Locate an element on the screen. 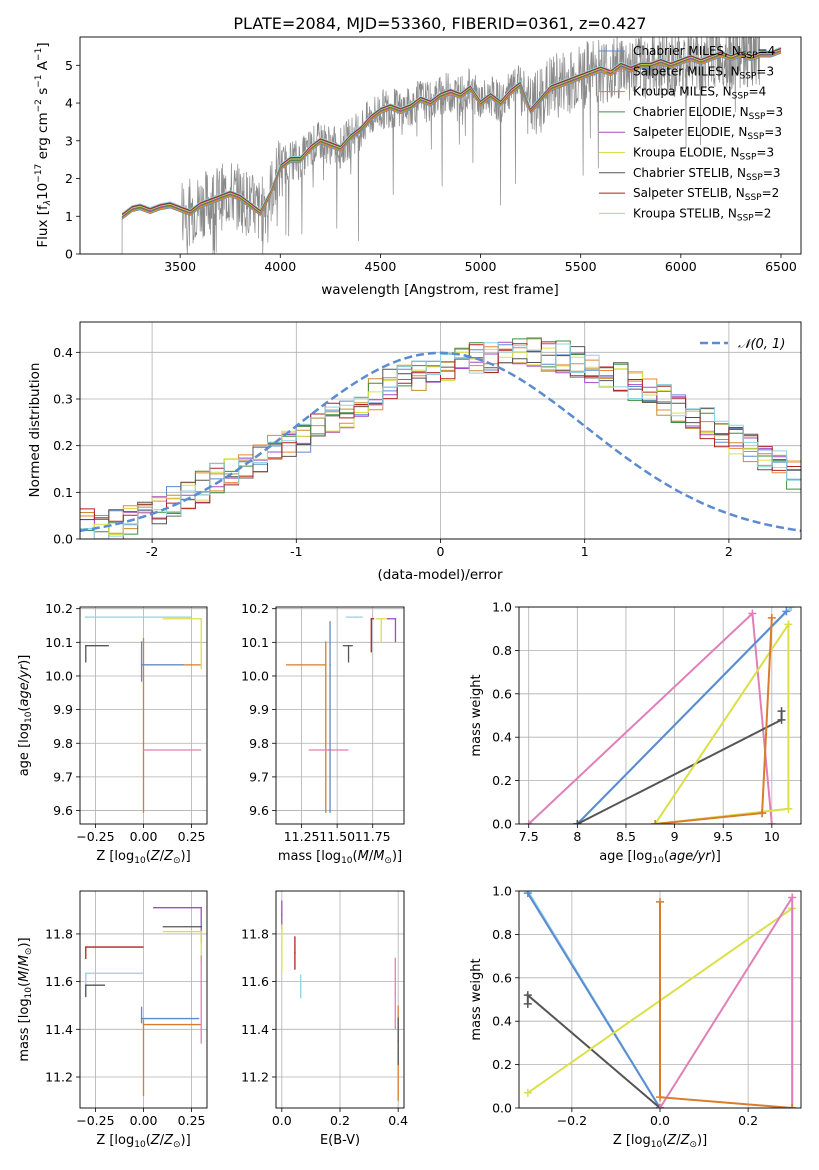 The image size is (819, 1170). x-axis-label: Z [log10(Z/Z⊙)] is located at coordinates (143, 1141).